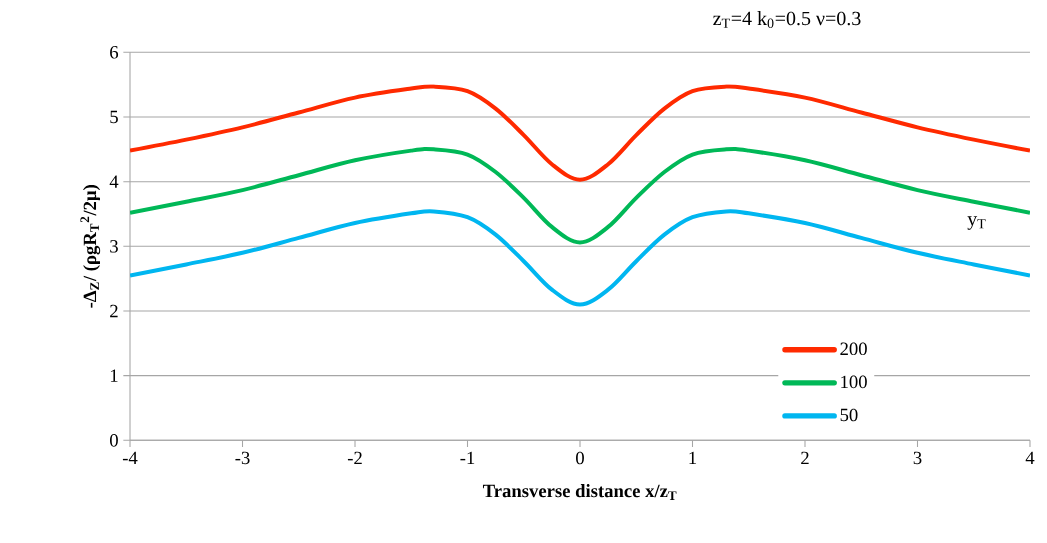 The image size is (1047, 543). What do you see at coordinates (114, 181) in the screenshot?
I see `y-tick-label: 4` at bounding box center [114, 181].